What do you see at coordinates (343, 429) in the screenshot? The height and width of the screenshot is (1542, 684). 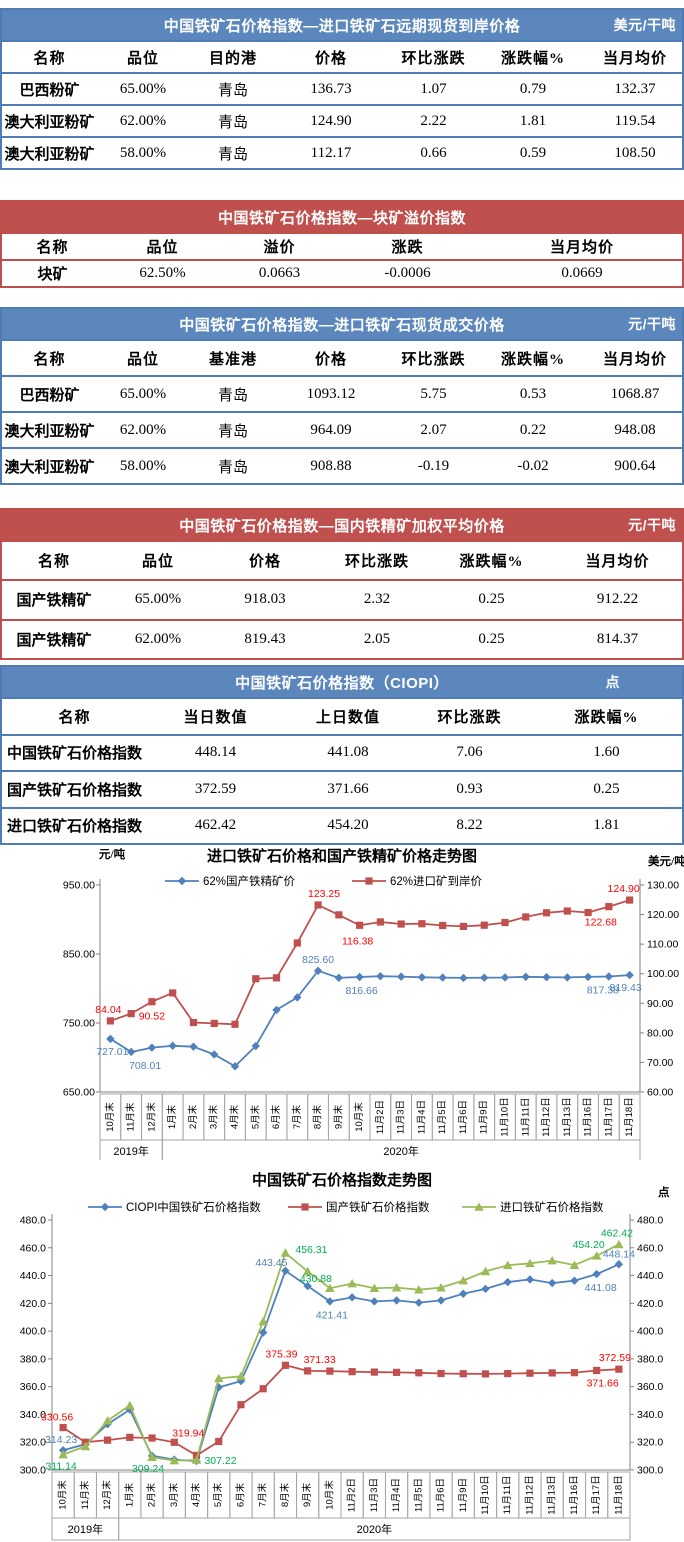 I see `table-row: 澳大利亚粉矿 62.00% 青岛 964.09 2.07 0.22 948.08` at bounding box center [343, 429].